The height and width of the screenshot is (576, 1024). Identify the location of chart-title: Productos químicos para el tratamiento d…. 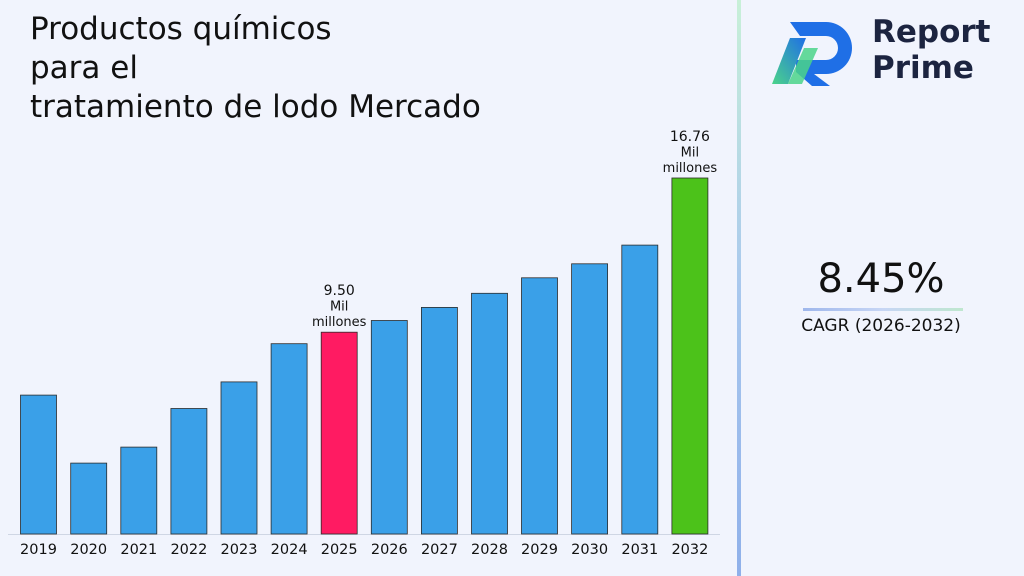
(330, 68).